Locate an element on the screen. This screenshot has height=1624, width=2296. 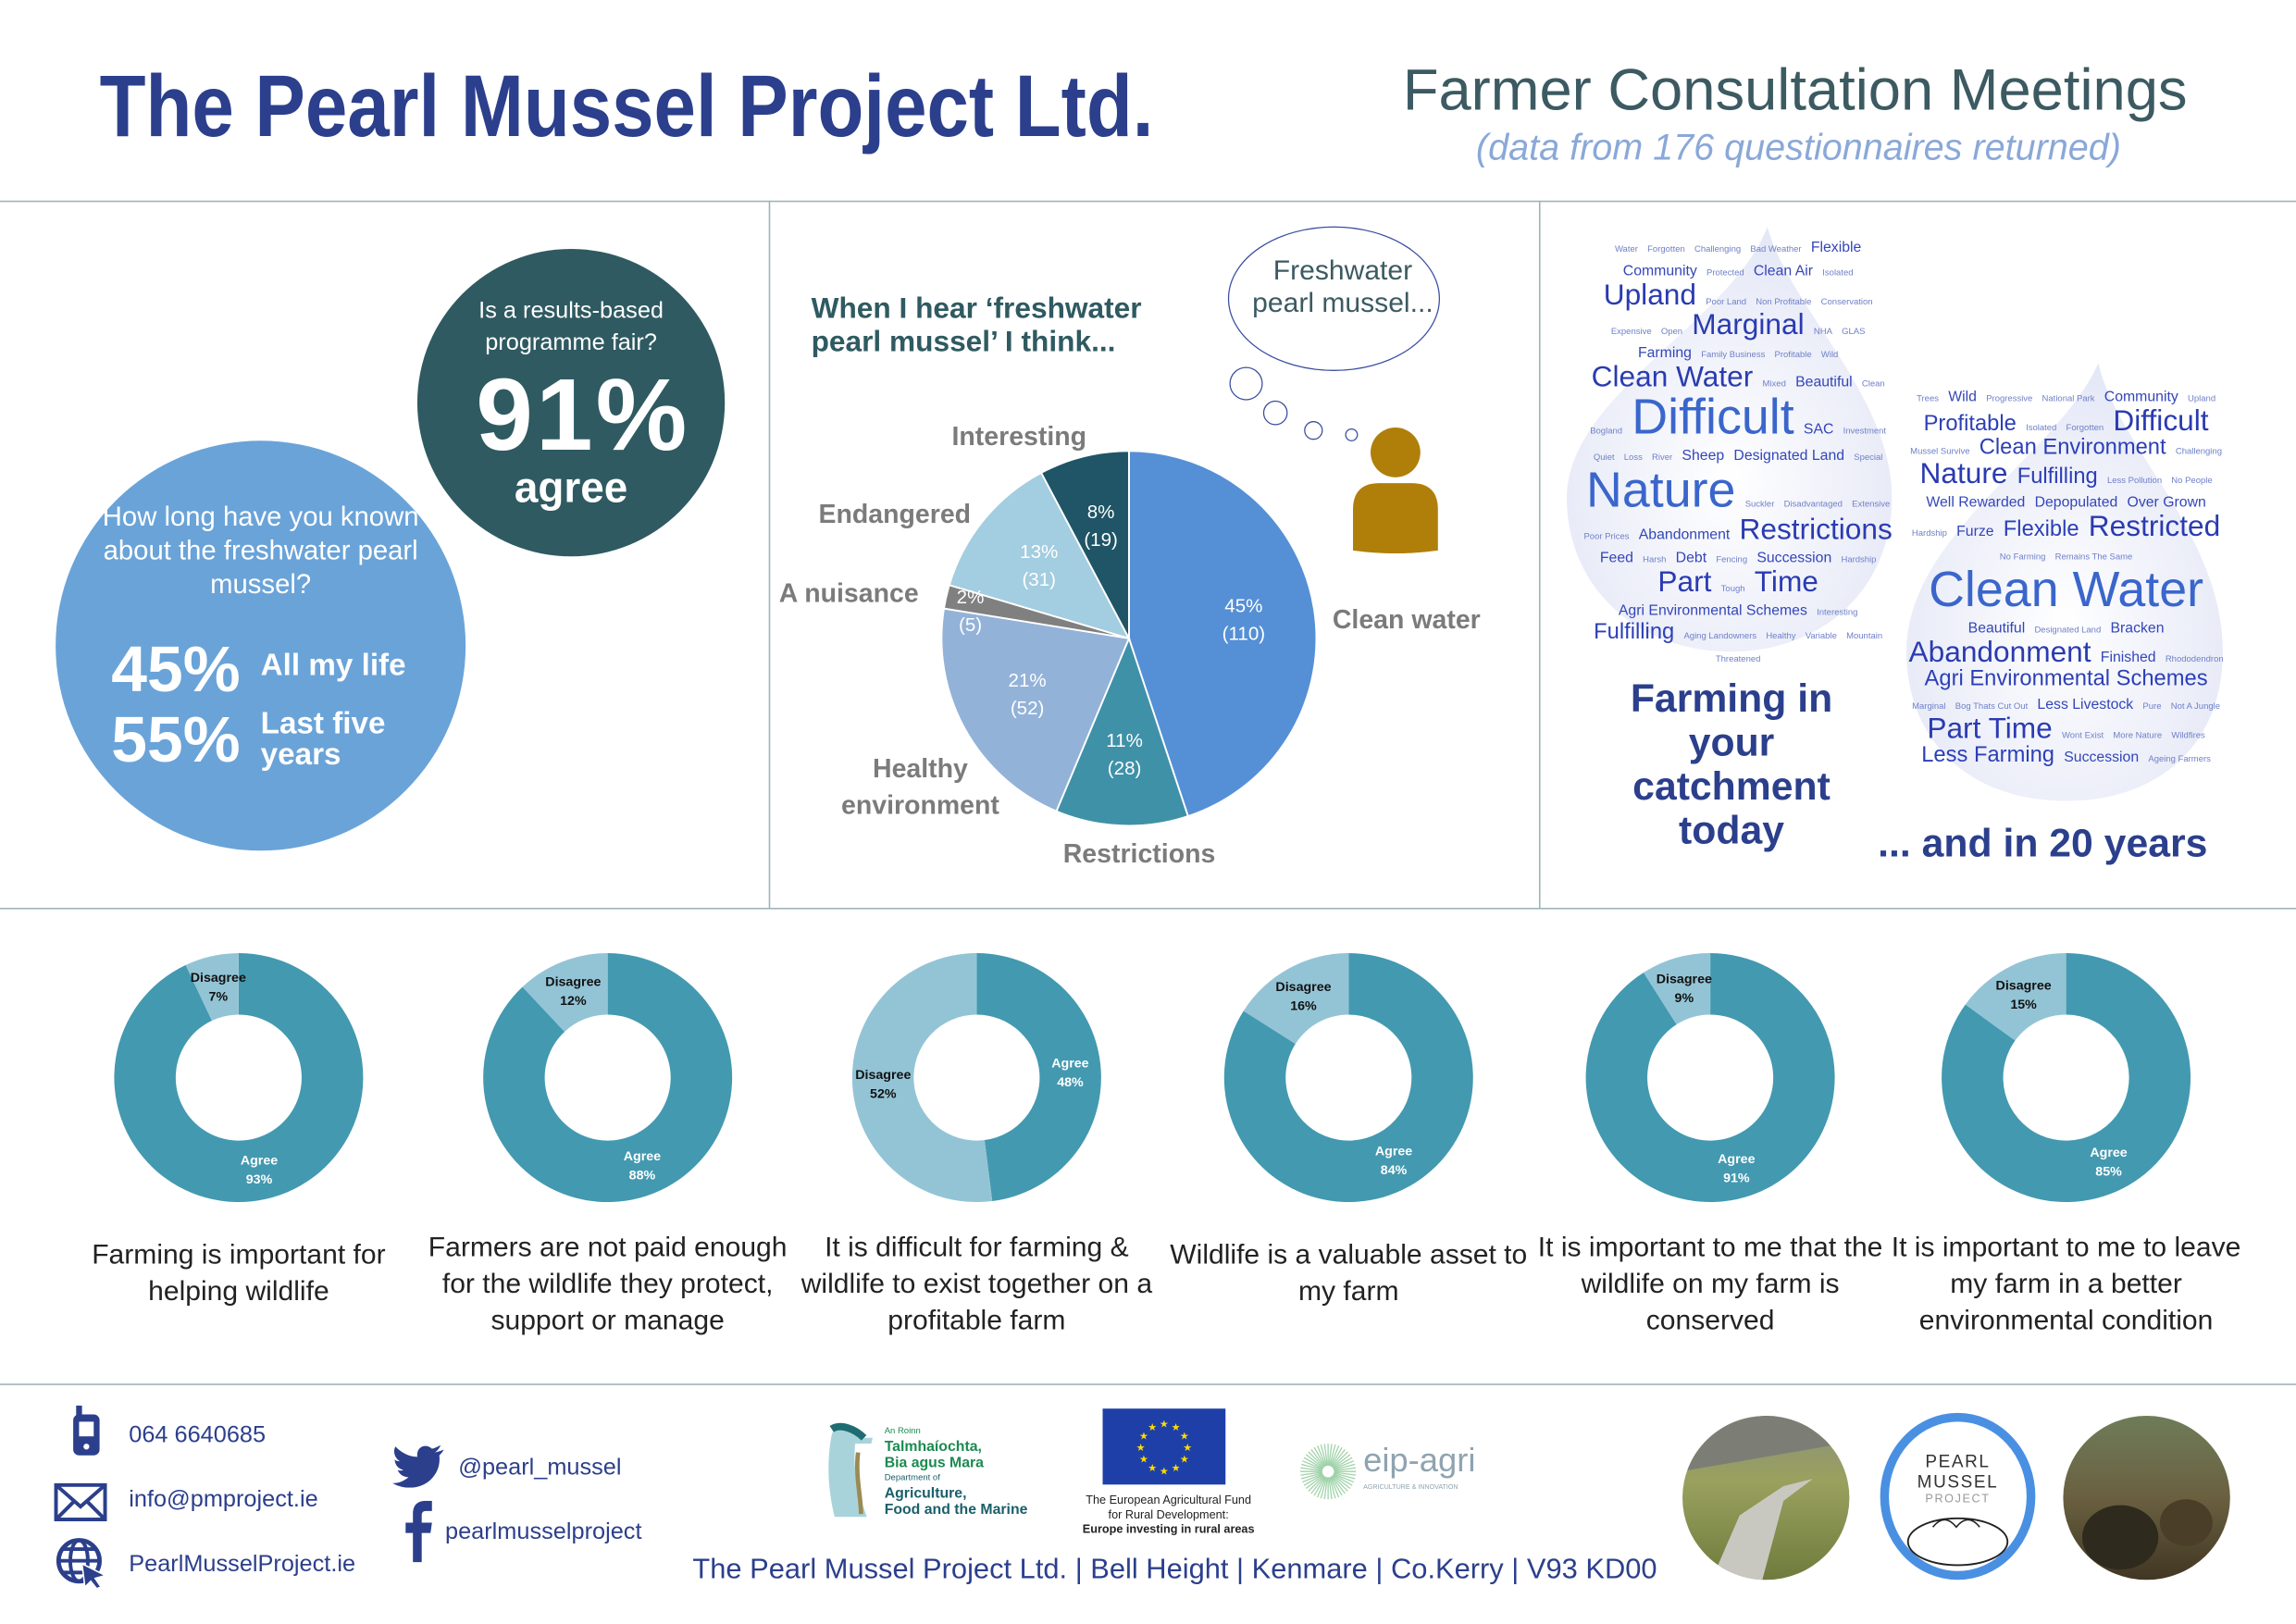
donut-label-disagree: 15% is located at coordinates (2024, 1005).